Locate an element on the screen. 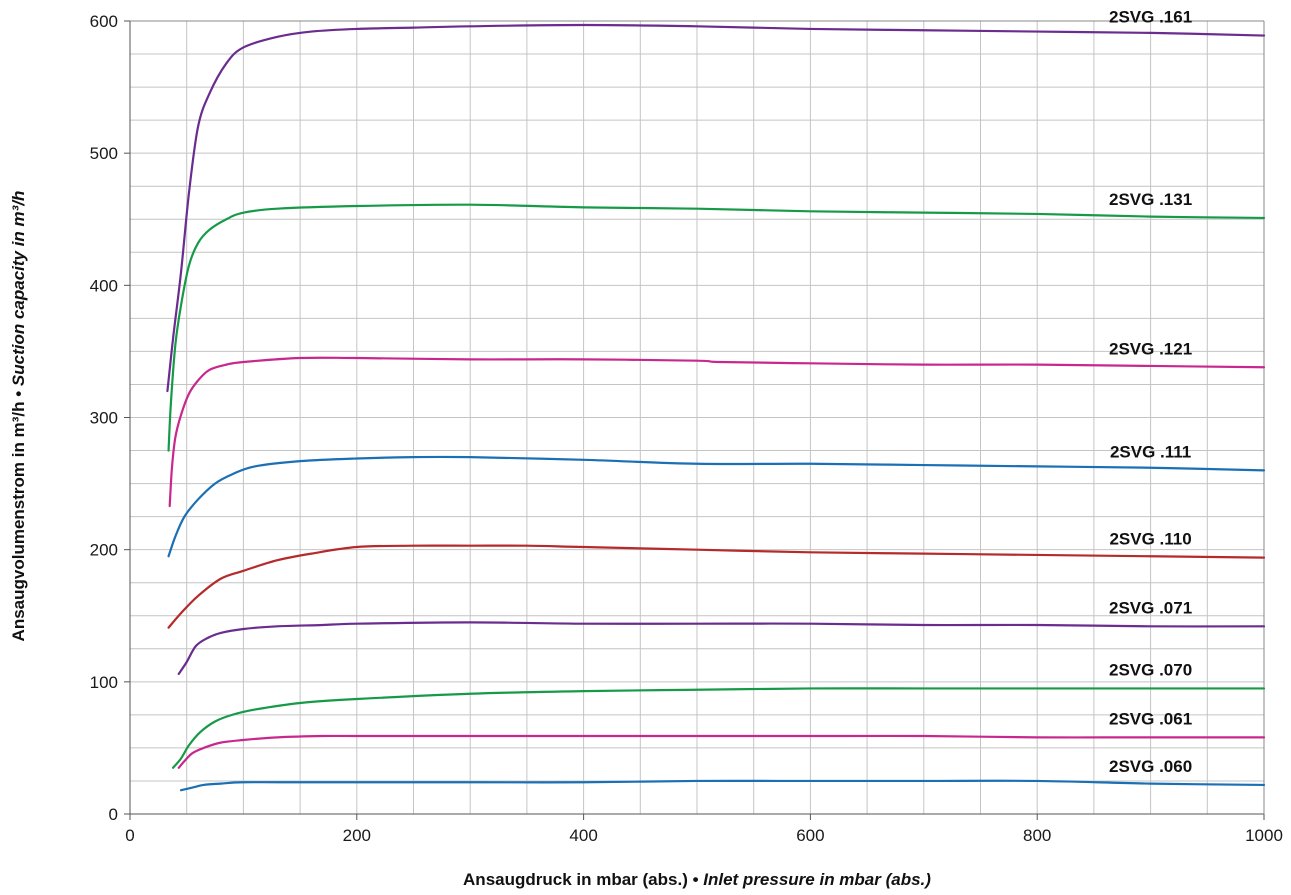 The height and width of the screenshot is (895, 1291). x-tick-label: 1000 is located at coordinates (1264, 835).